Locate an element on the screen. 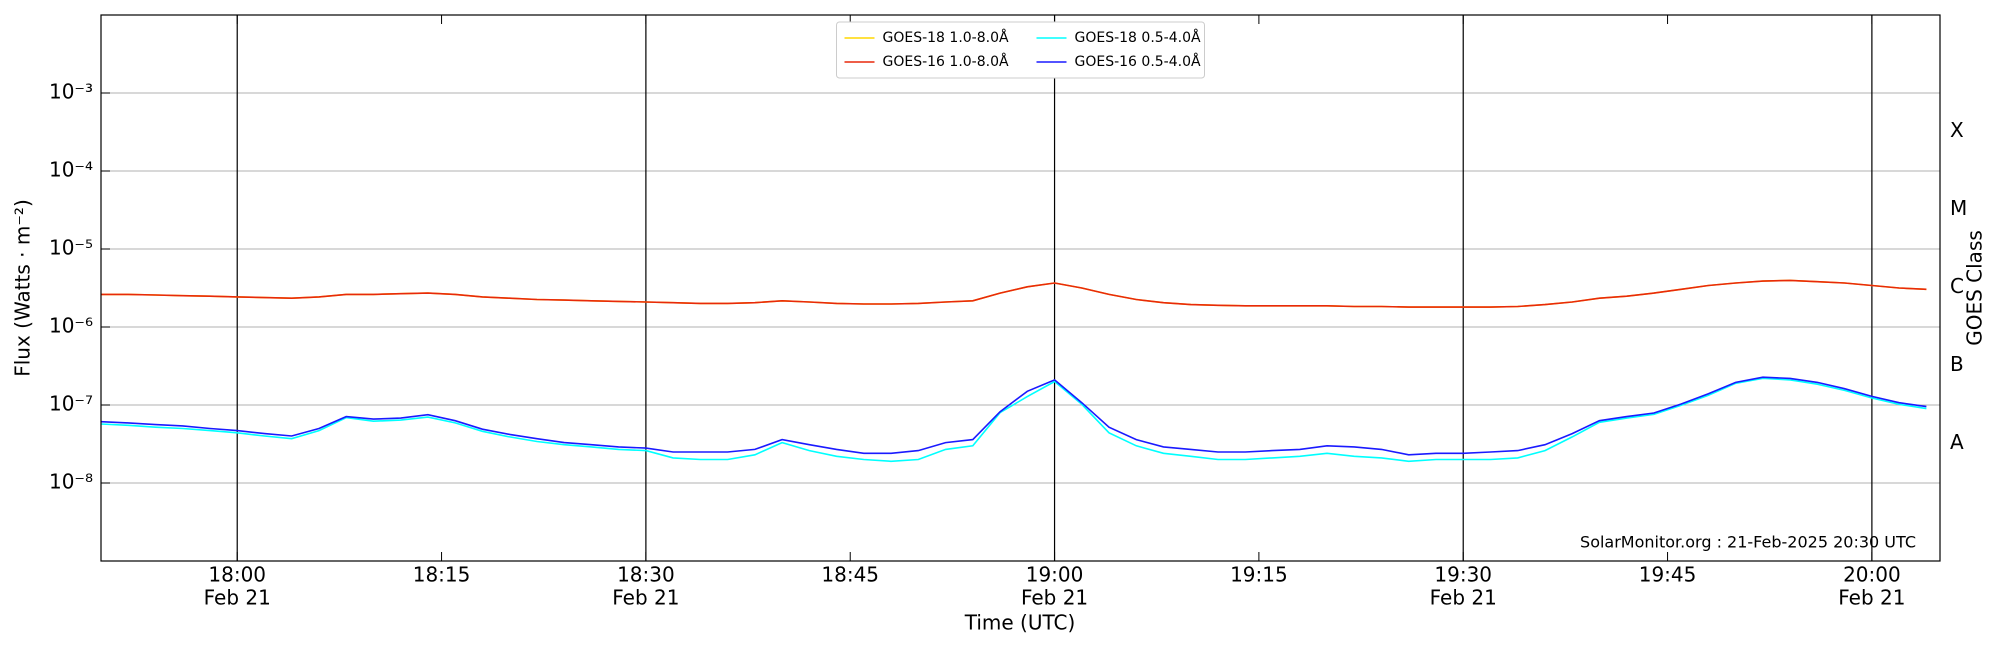 The height and width of the screenshot is (650, 2000). legend-label: GOES-16 0.5-4.0Å is located at coordinates (1138, 61).